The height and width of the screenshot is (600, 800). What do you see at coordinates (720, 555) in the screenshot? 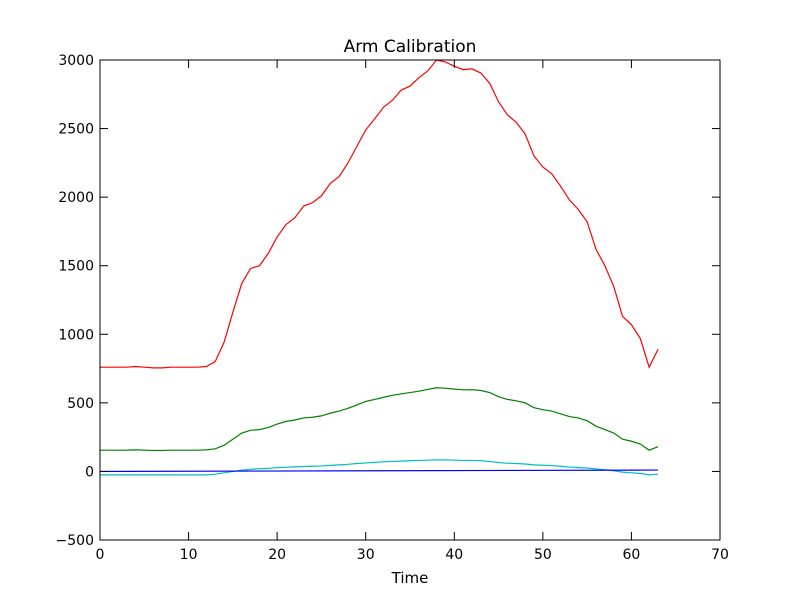
I see `x-tick-label: 70` at bounding box center [720, 555].